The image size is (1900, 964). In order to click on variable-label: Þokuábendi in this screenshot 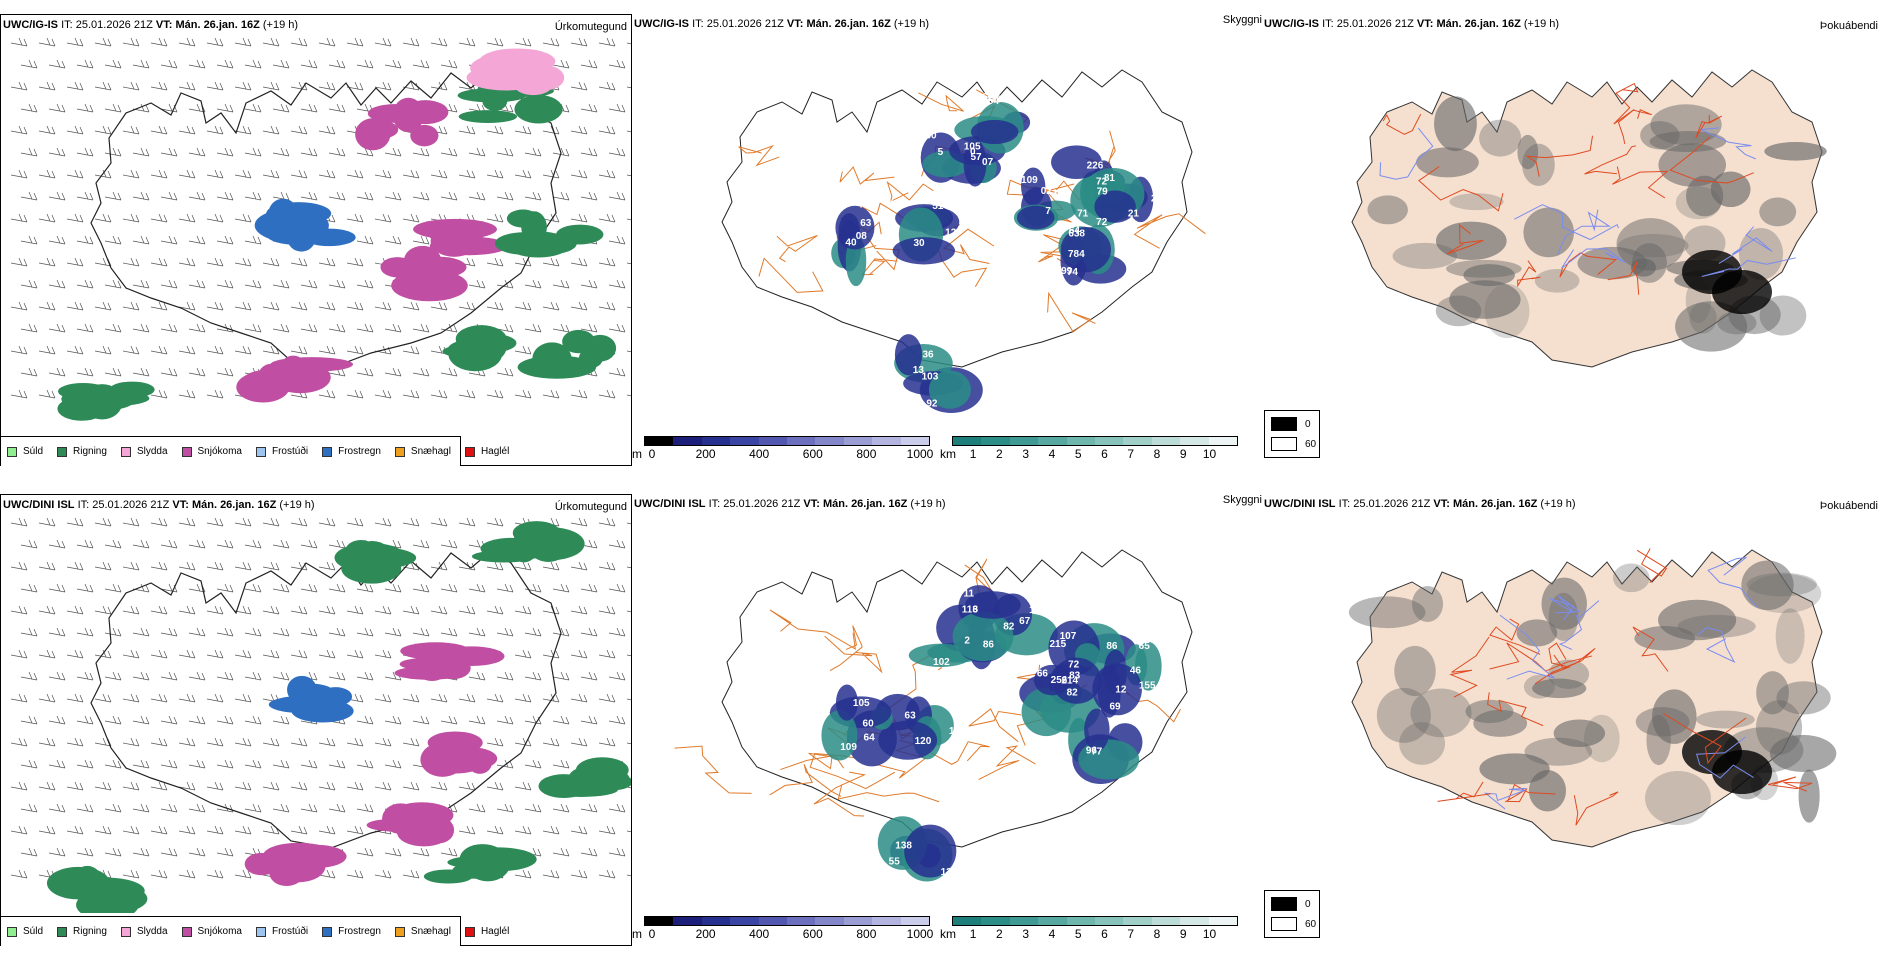, I will do `click(1848, 506)`.